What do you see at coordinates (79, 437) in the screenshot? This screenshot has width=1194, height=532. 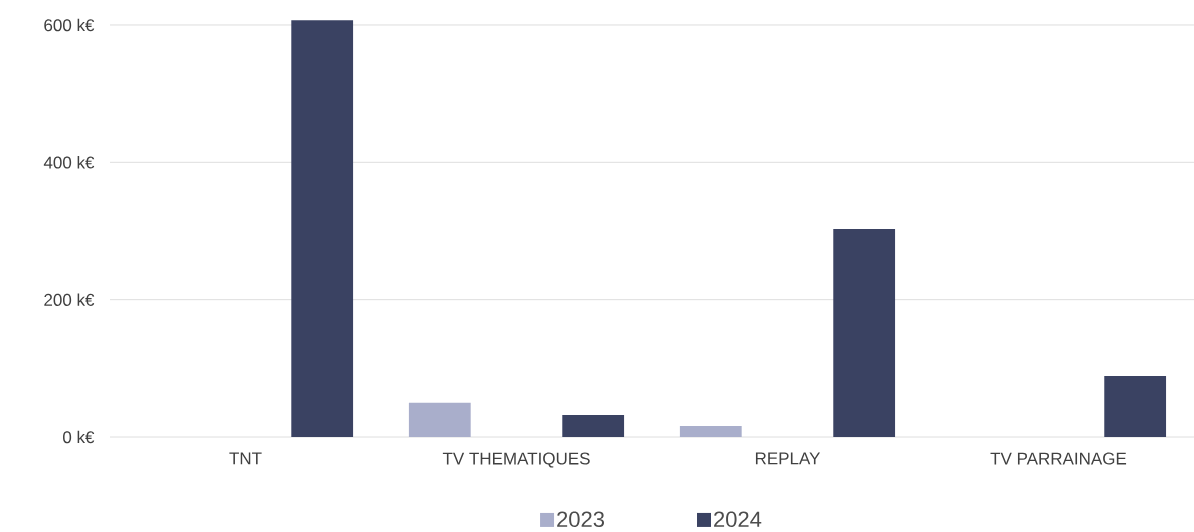 I see `y-tick-label: 0 k€` at bounding box center [79, 437].